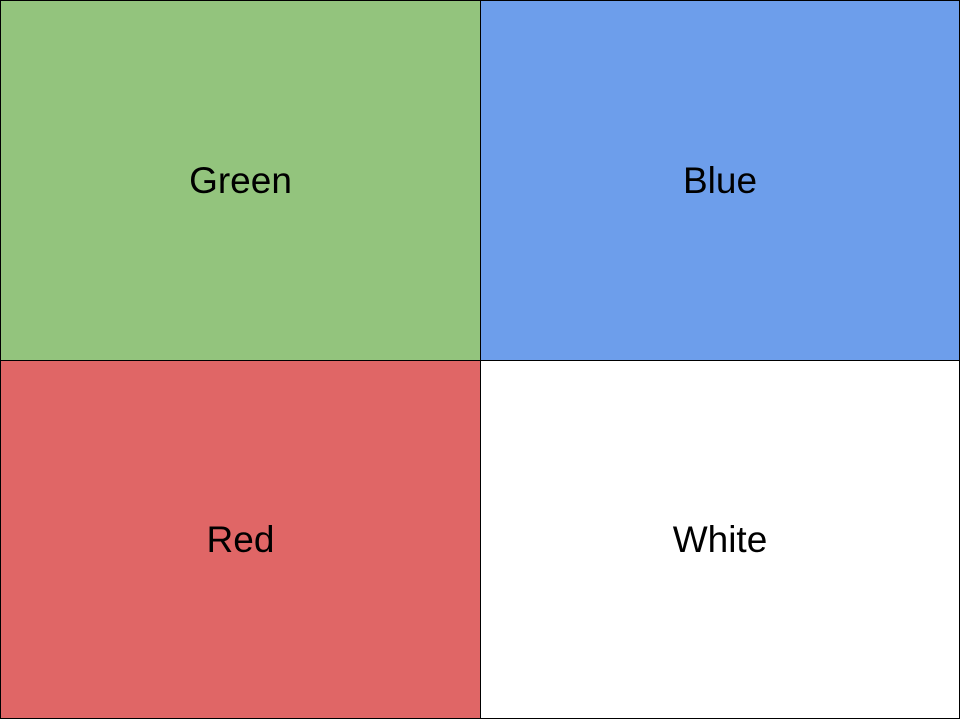  I want to click on quadrant-label: Green, so click(240, 180).